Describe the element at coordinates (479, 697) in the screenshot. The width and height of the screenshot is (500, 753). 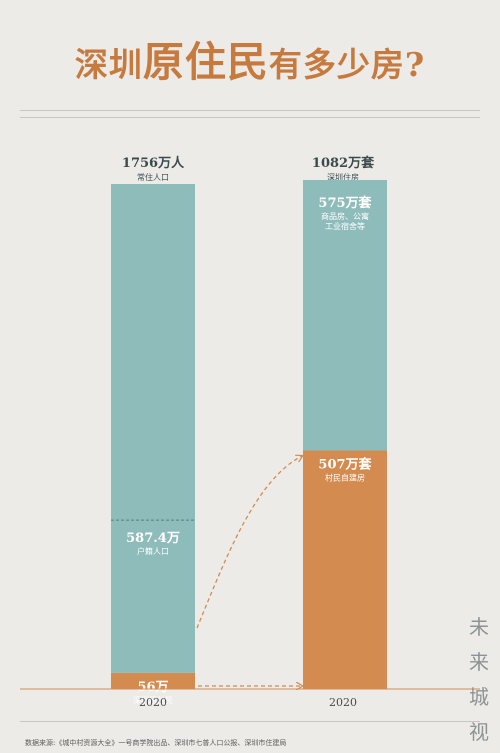
I see `brand-char: 城` at that location.